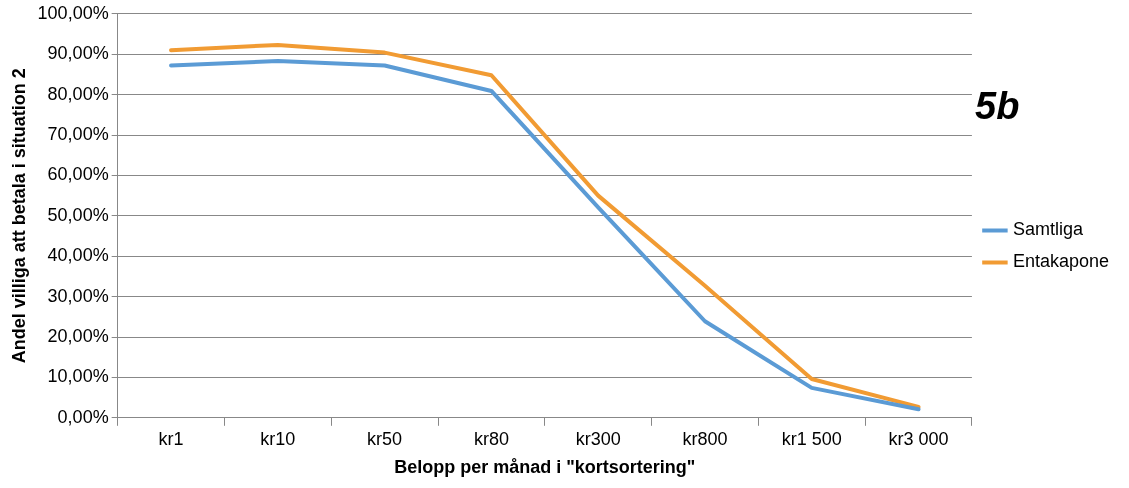 The height and width of the screenshot is (488, 1129). Describe the element at coordinates (1061, 261) in the screenshot. I see `legend-label: Entakapone` at that location.